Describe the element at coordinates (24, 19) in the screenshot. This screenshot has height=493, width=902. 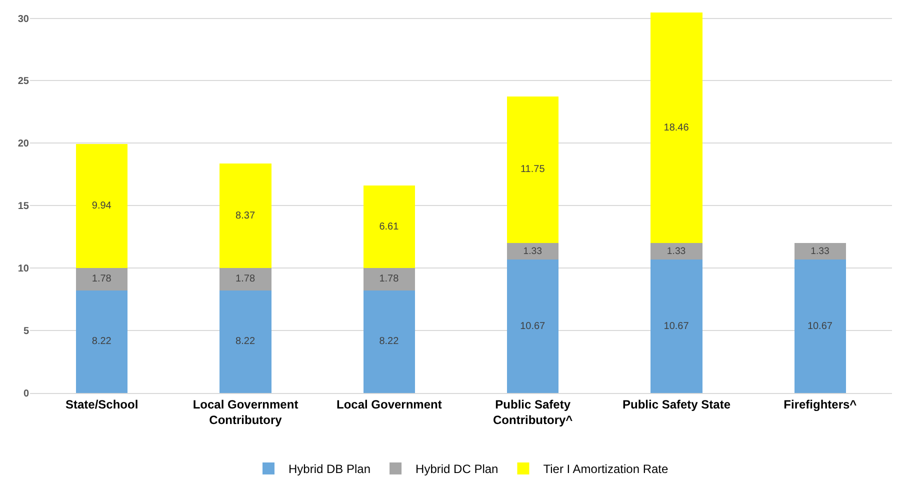
I see `y-tick-label: 30` at that location.